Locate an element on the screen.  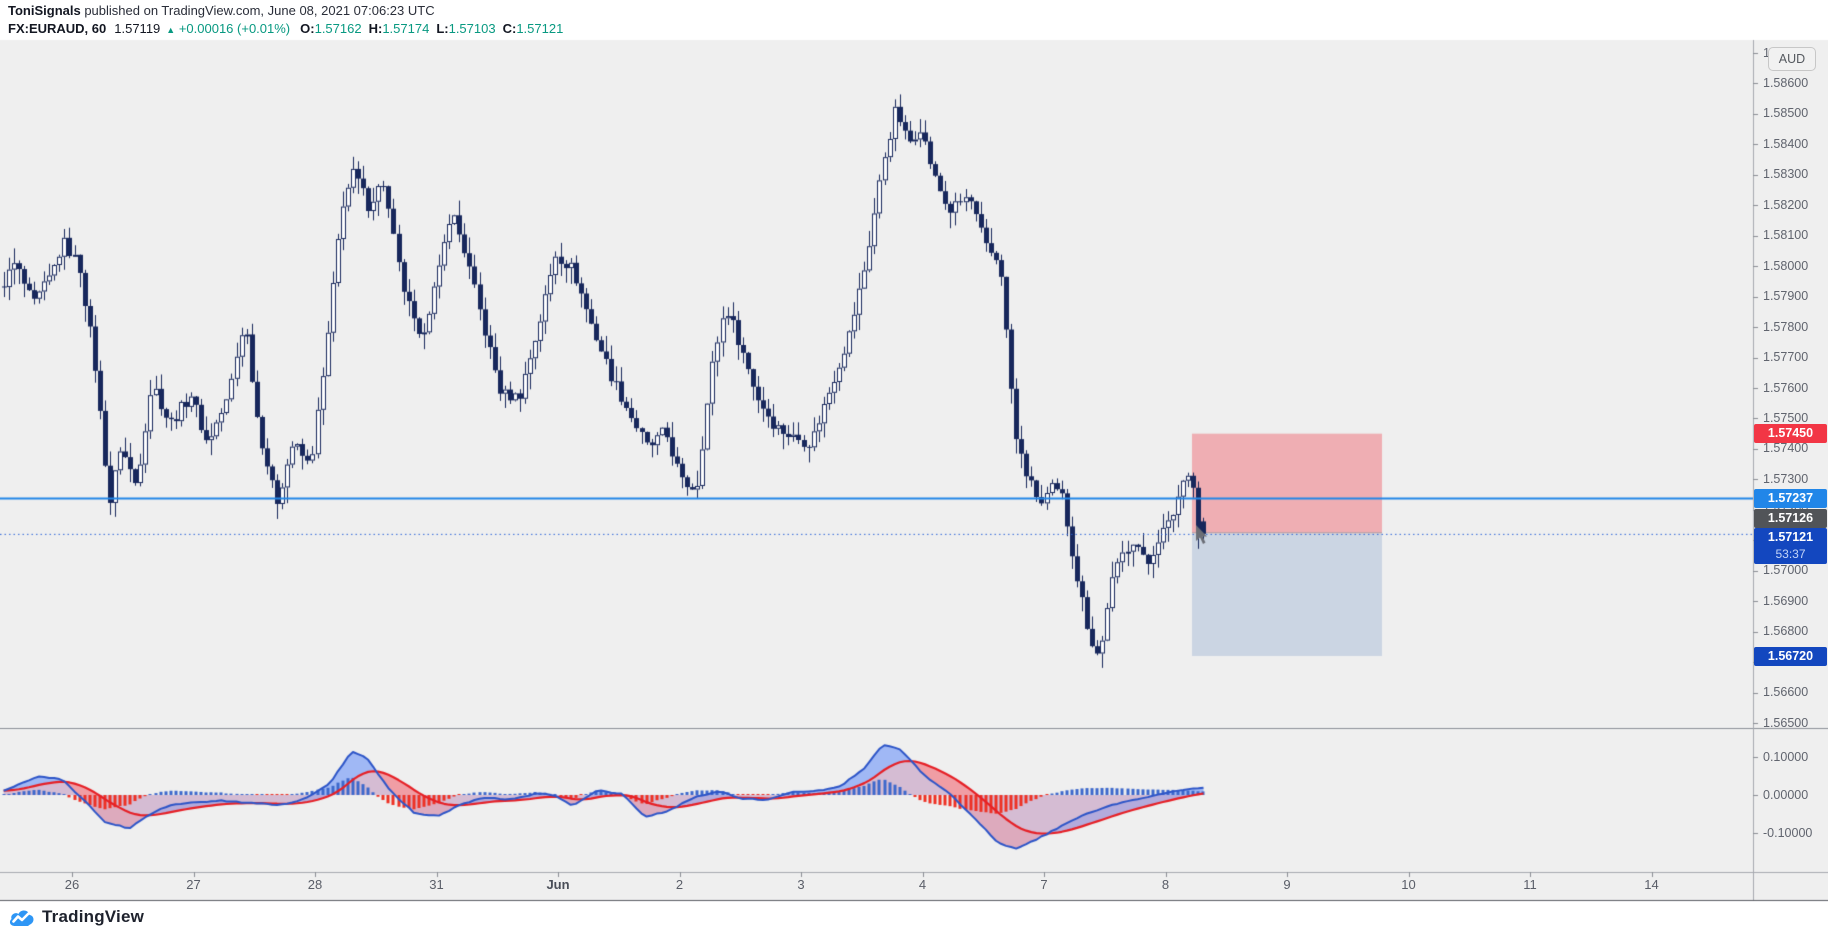
price-tick-label: 1.57300 is located at coordinates (1786, 478).